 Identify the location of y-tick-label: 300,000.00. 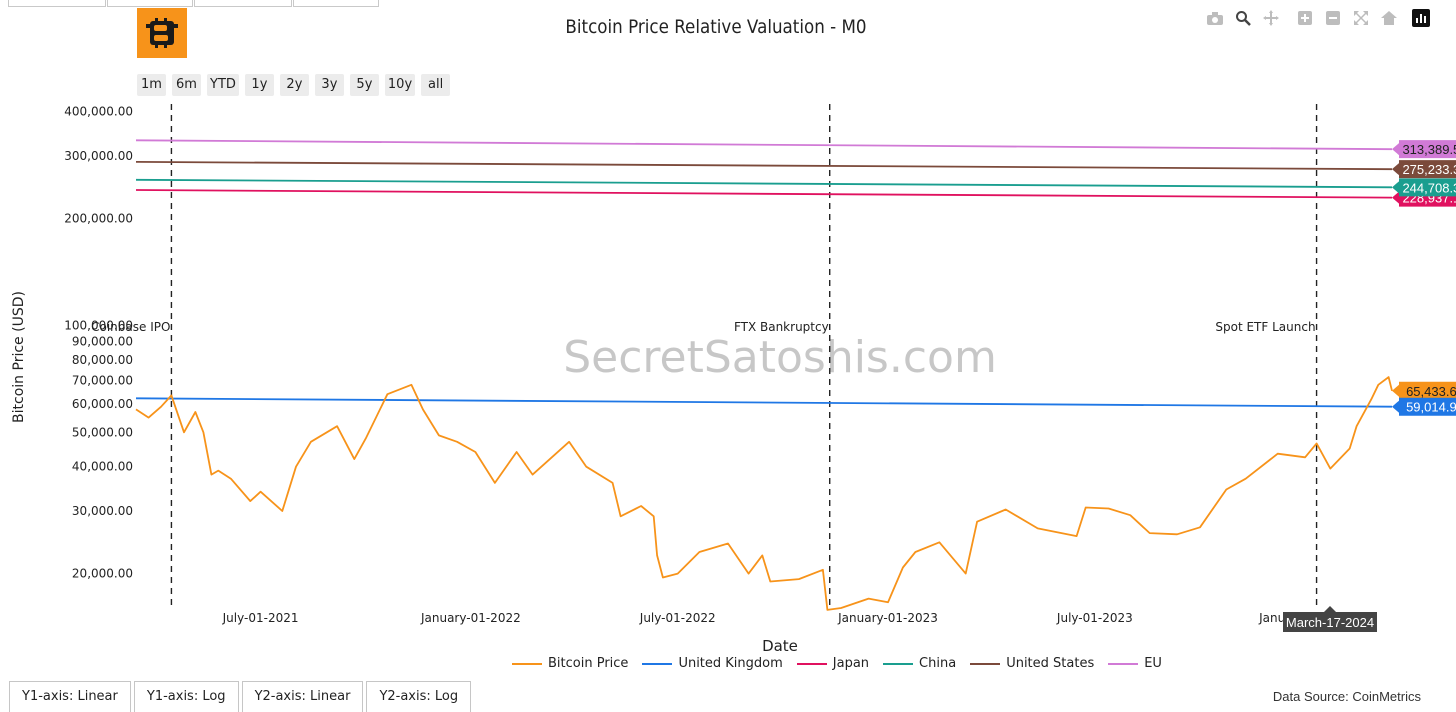
(98, 156).